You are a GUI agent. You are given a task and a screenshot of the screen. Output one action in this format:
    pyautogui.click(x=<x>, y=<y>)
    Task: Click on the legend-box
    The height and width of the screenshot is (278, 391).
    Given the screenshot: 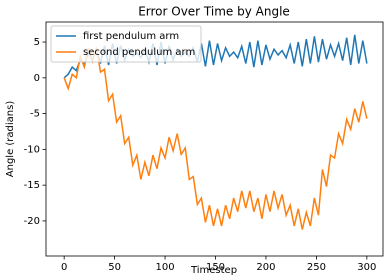 What is the action you would take?
    pyautogui.click(x=126, y=44)
    